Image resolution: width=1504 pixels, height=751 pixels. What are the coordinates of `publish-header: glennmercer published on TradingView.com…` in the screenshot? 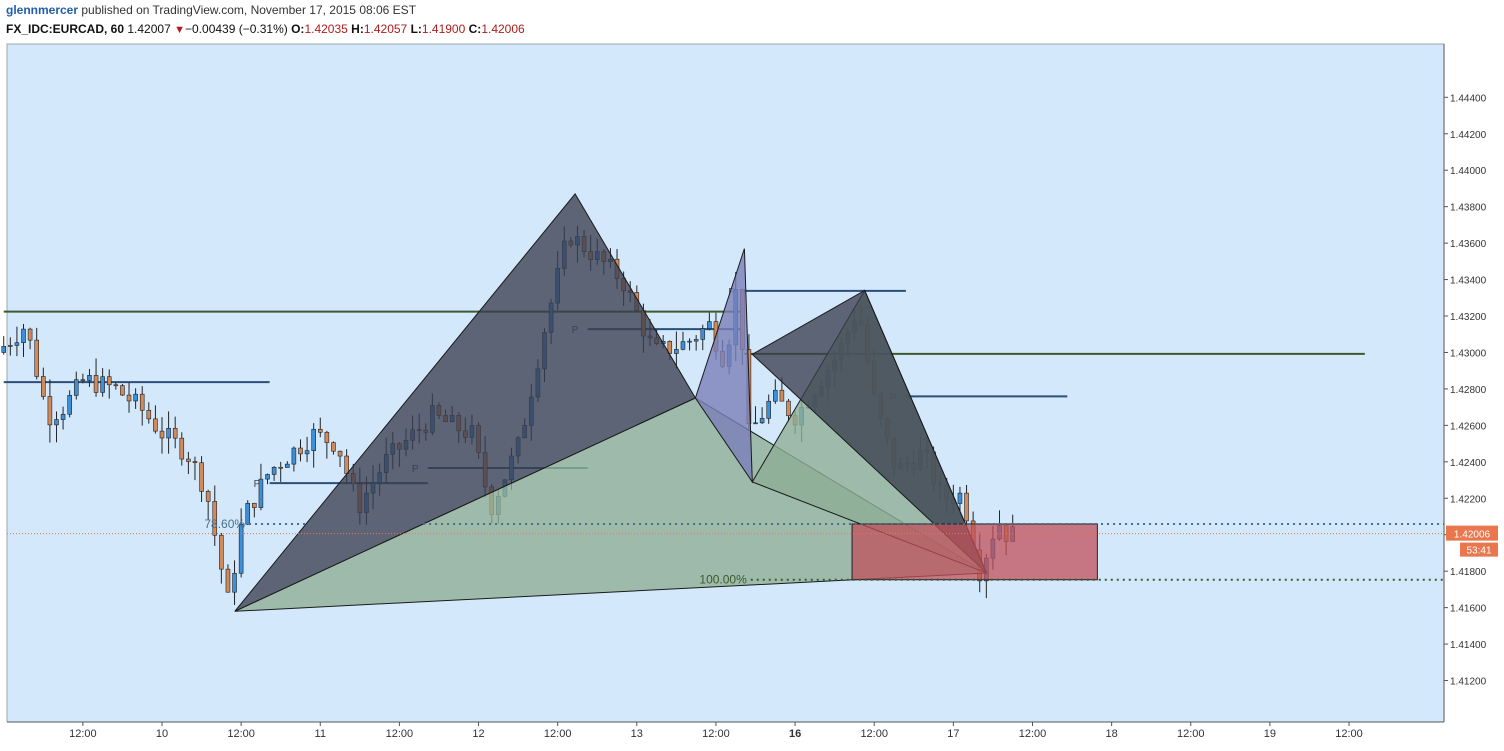 It's located at (211, 10).